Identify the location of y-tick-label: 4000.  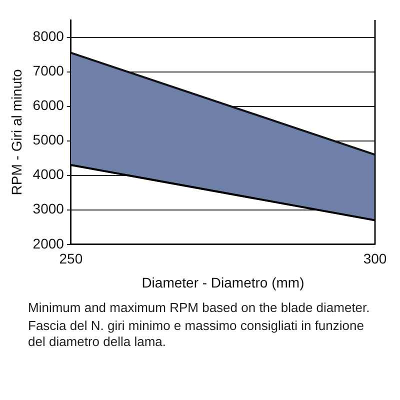
(48, 174).